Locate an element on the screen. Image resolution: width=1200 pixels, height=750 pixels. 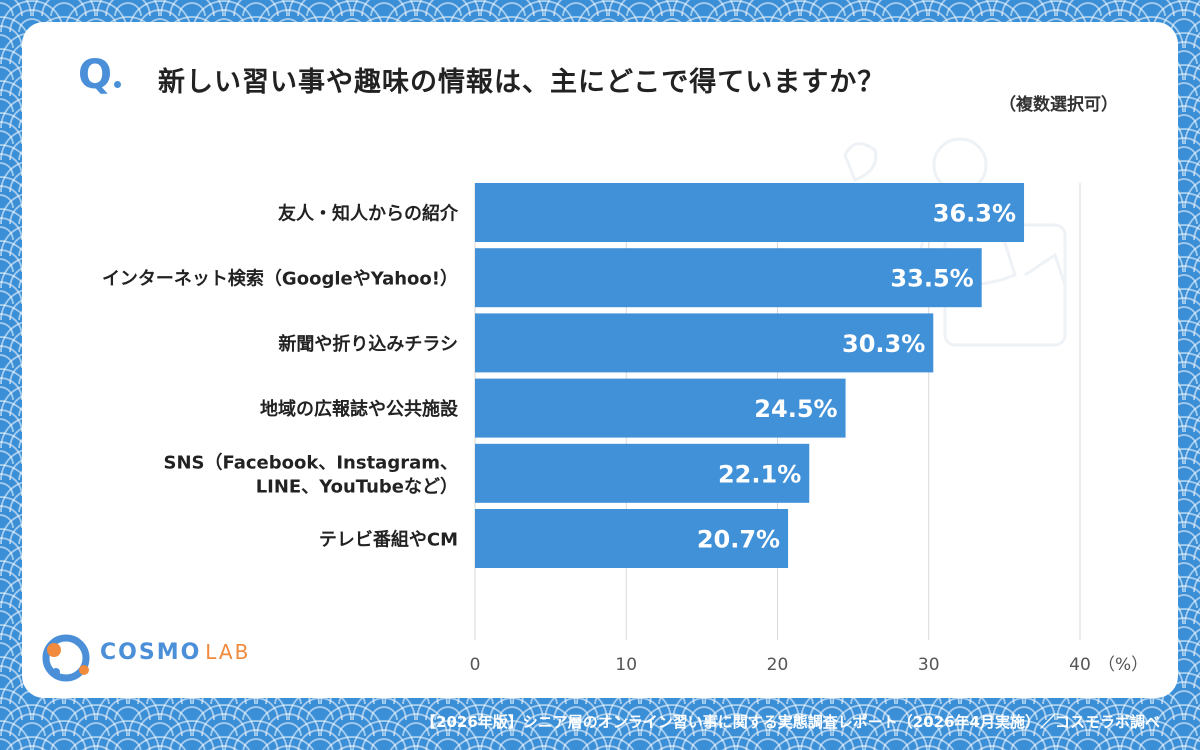
question-mark-label: Q is located at coordinates (100, 75).